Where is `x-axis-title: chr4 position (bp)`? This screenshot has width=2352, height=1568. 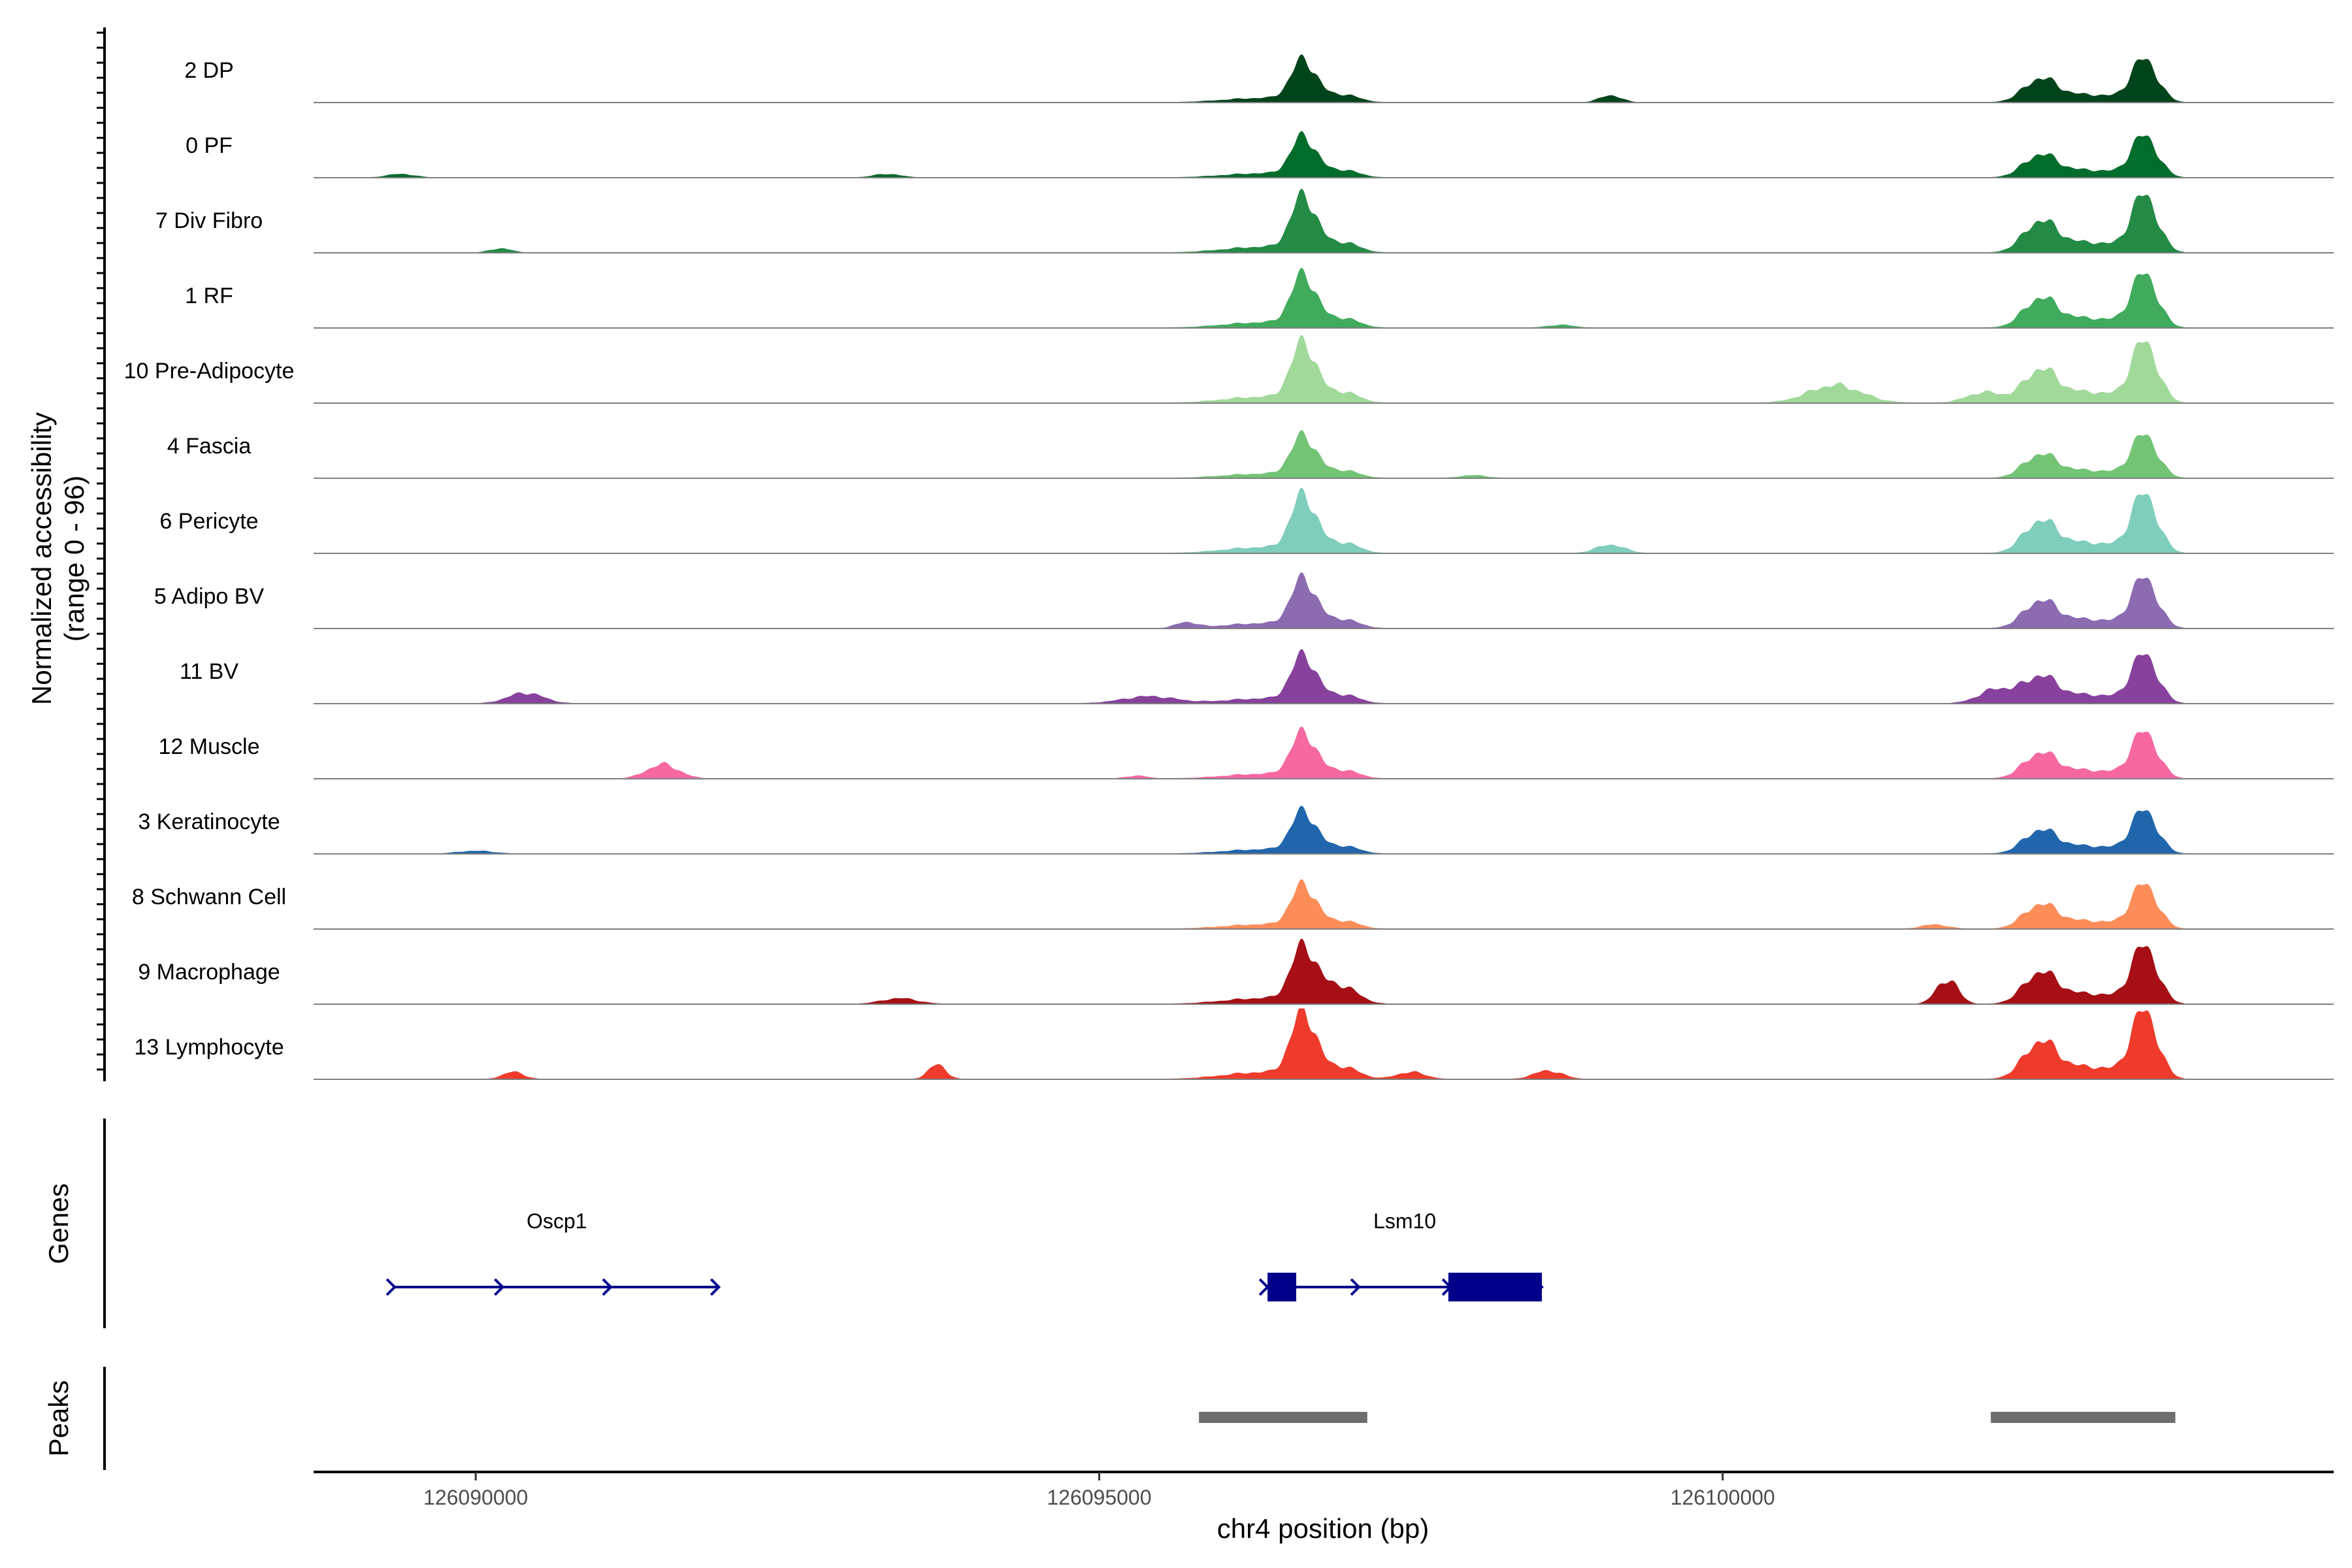
x-axis-title: chr4 position (bp) is located at coordinates (1323, 1528).